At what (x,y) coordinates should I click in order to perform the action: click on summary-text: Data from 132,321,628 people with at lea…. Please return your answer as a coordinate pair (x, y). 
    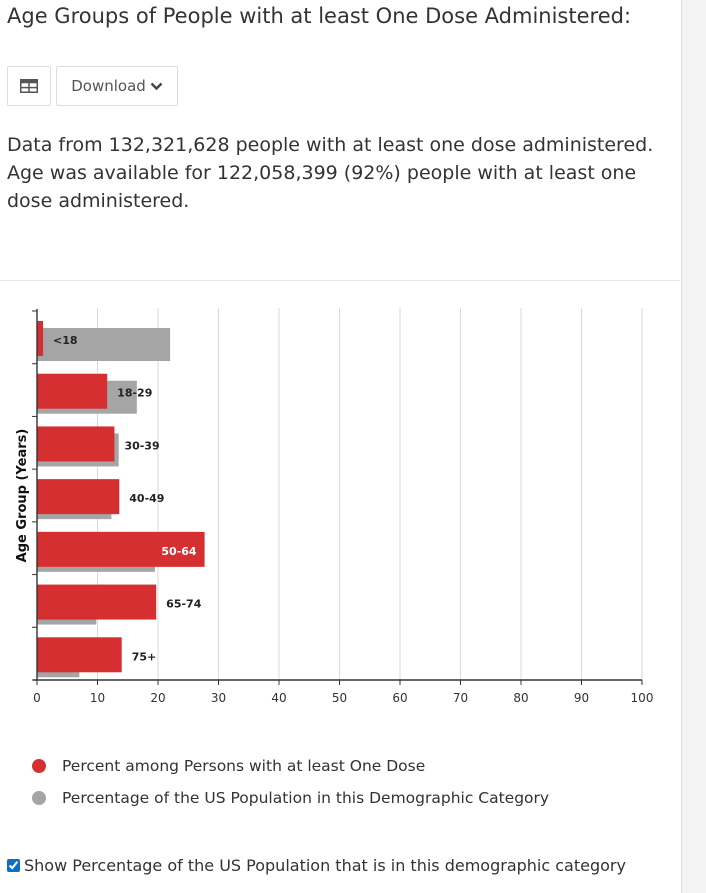
    Looking at the image, I should click on (337, 173).